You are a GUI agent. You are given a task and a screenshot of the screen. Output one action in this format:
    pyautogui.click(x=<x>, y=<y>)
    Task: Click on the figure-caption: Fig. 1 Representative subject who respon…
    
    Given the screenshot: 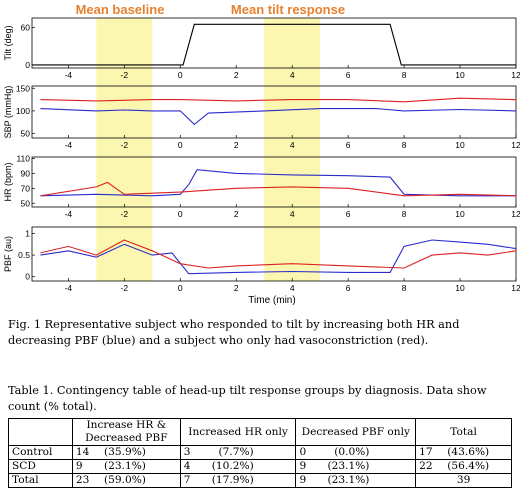 What is the action you would take?
    pyautogui.click(x=234, y=332)
    